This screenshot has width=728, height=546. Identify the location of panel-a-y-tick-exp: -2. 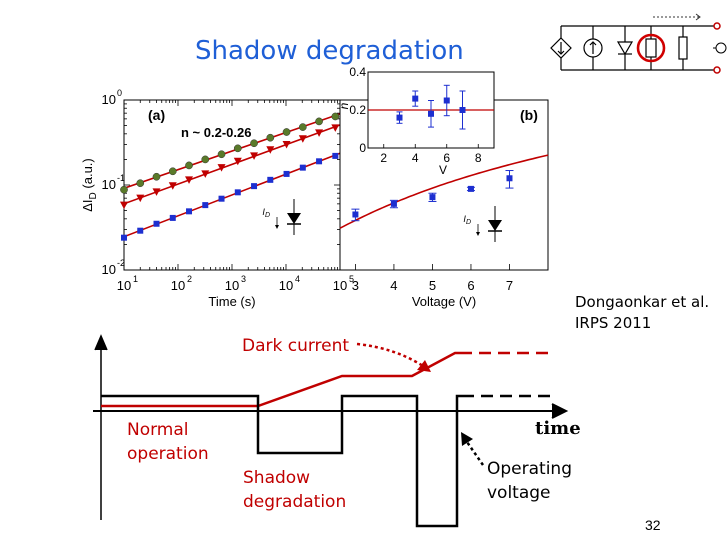
(121, 263).